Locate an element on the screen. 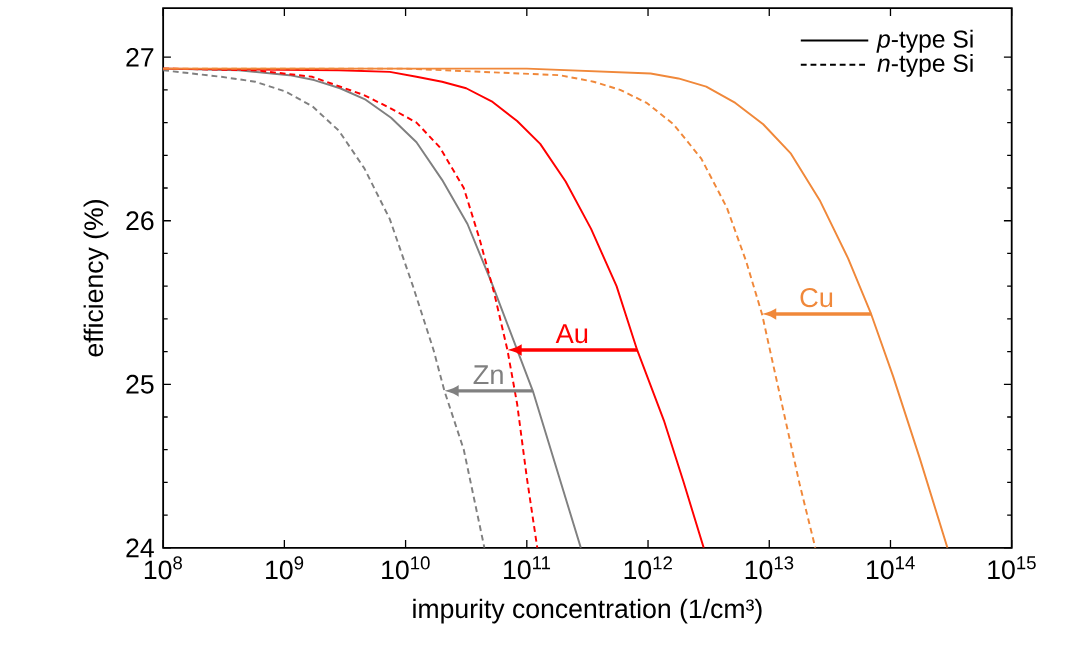 The width and height of the screenshot is (1073, 649). annotation: Au is located at coordinates (571, 334).